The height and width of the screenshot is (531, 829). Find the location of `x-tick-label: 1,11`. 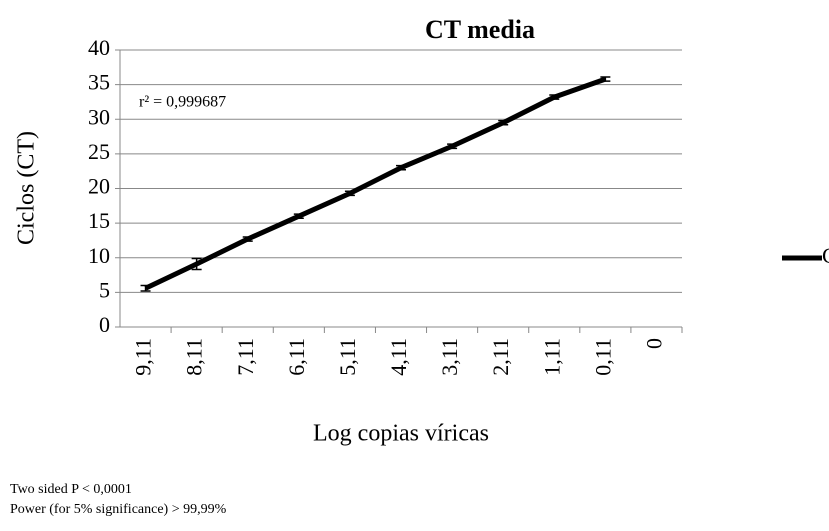

x-tick-label: 1,11 is located at coordinates (551, 357).